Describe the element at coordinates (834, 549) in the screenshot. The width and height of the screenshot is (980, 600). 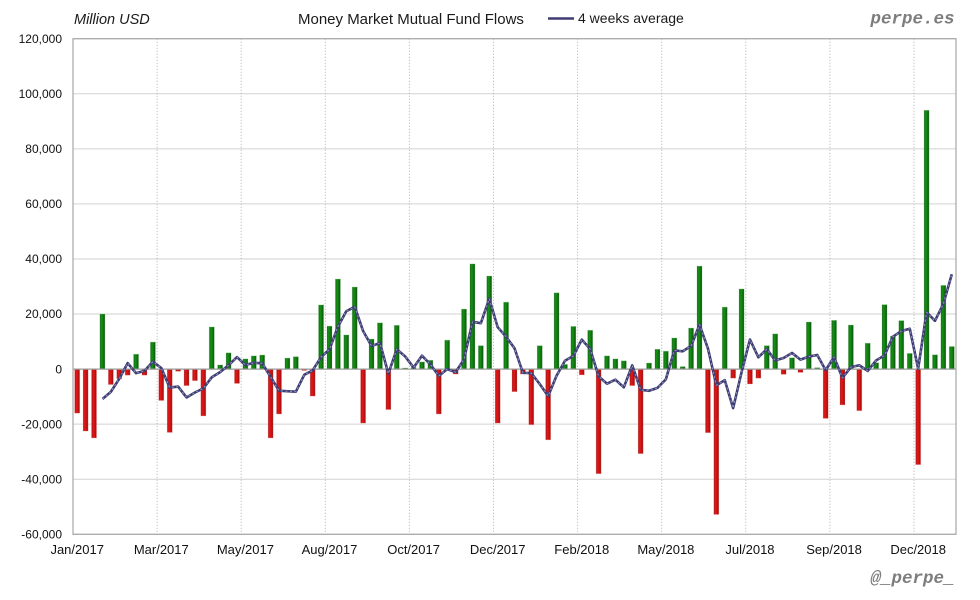
I see `svg-text: Sep/2018` at that location.